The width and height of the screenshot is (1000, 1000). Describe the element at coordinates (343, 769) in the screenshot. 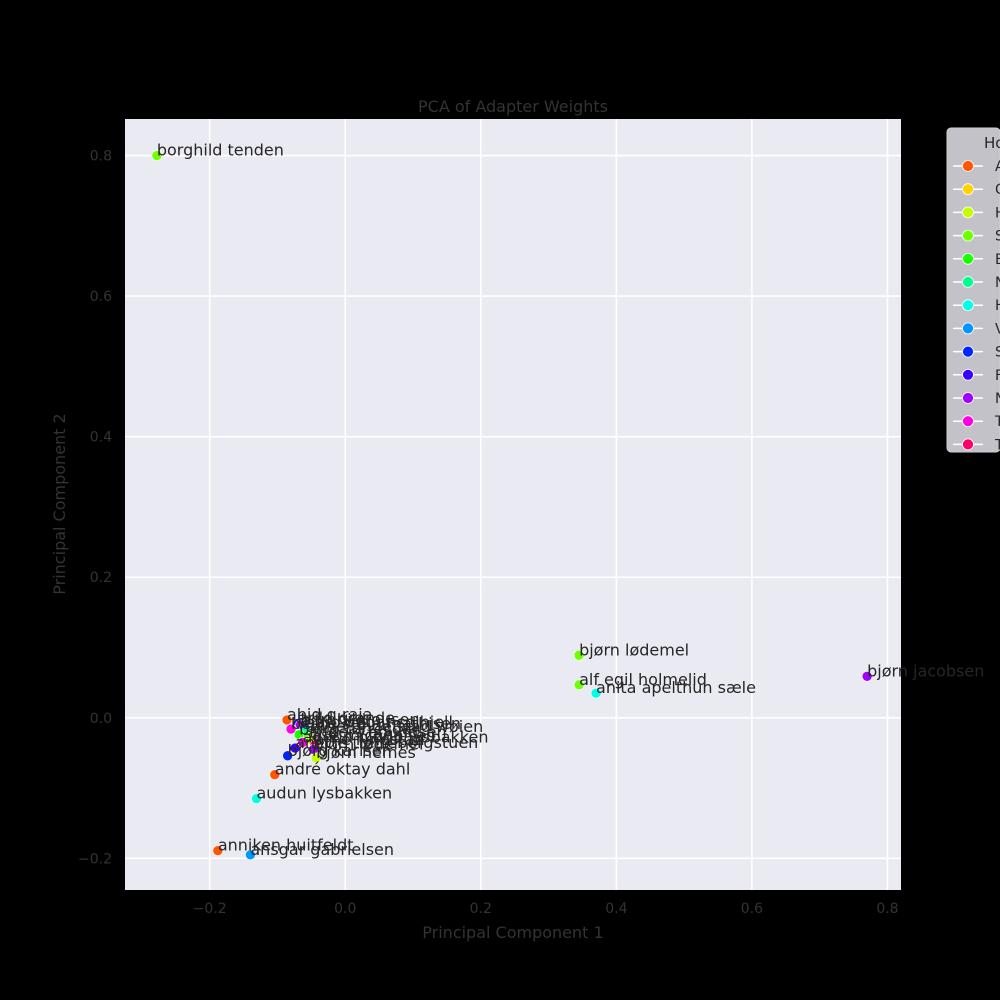

I see `point-label: andré oktay dahl` at that location.